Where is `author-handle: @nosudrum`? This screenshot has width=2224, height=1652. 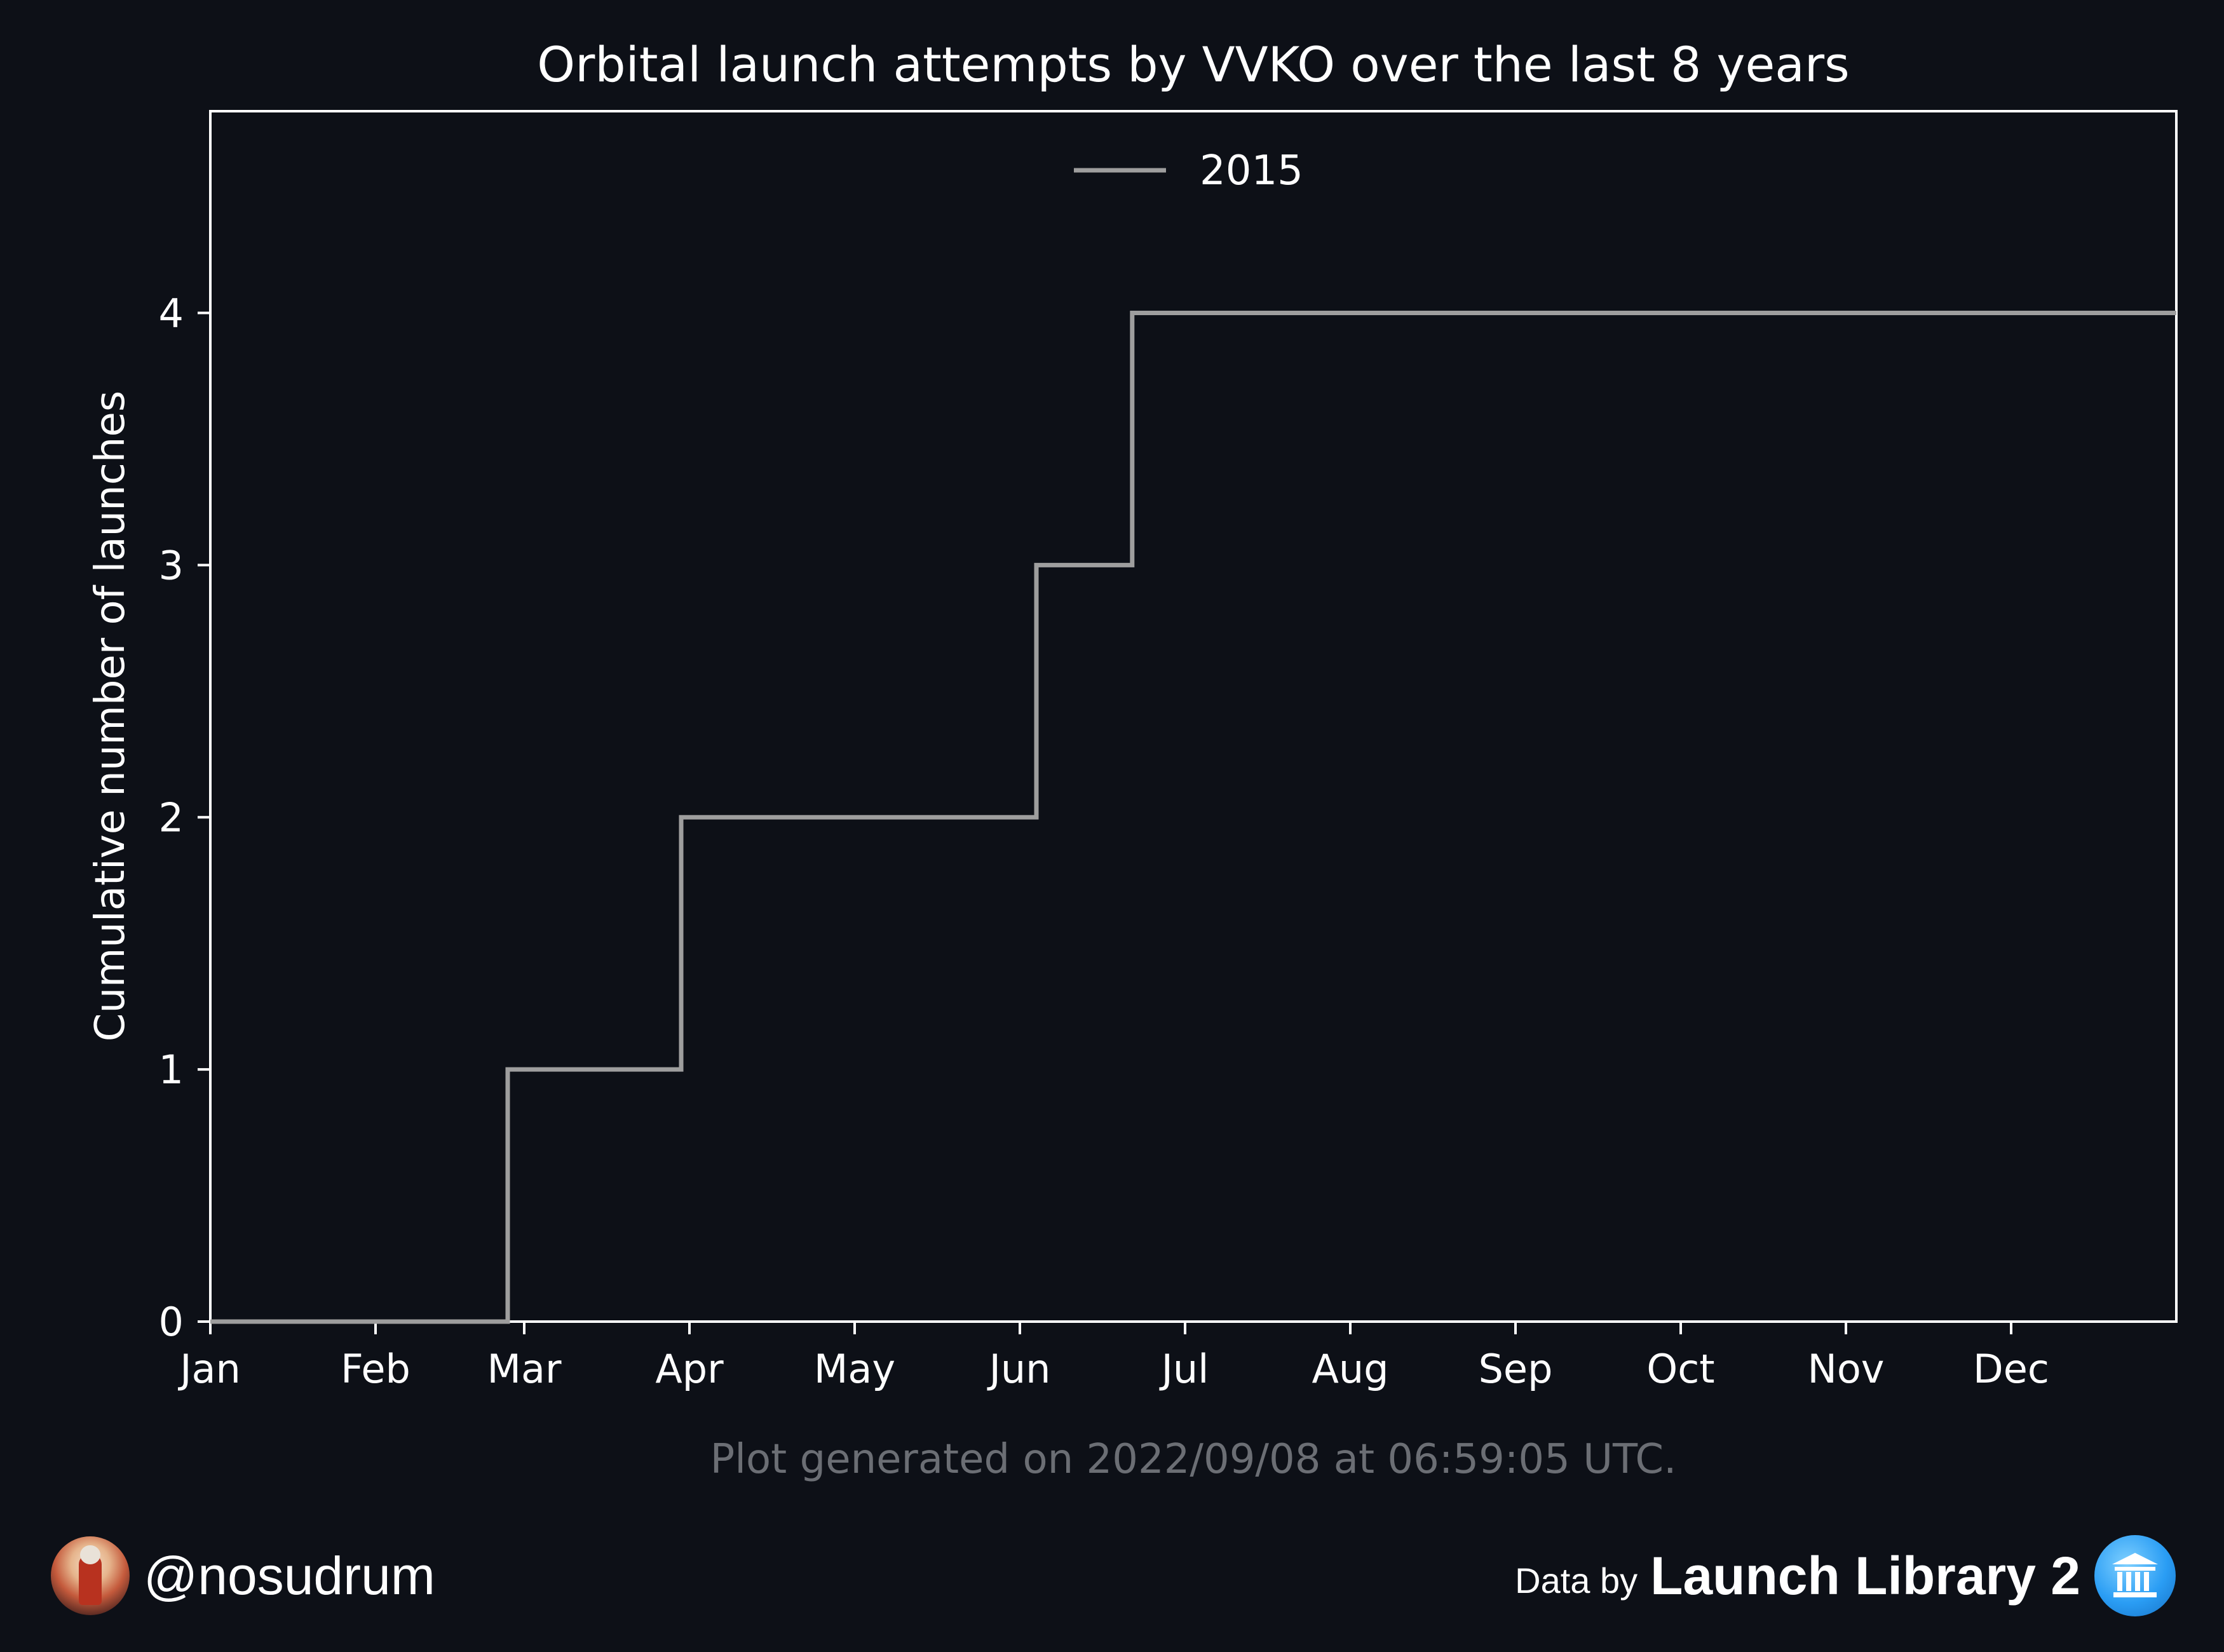 author-handle: @nosudrum is located at coordinates (289, 1575).